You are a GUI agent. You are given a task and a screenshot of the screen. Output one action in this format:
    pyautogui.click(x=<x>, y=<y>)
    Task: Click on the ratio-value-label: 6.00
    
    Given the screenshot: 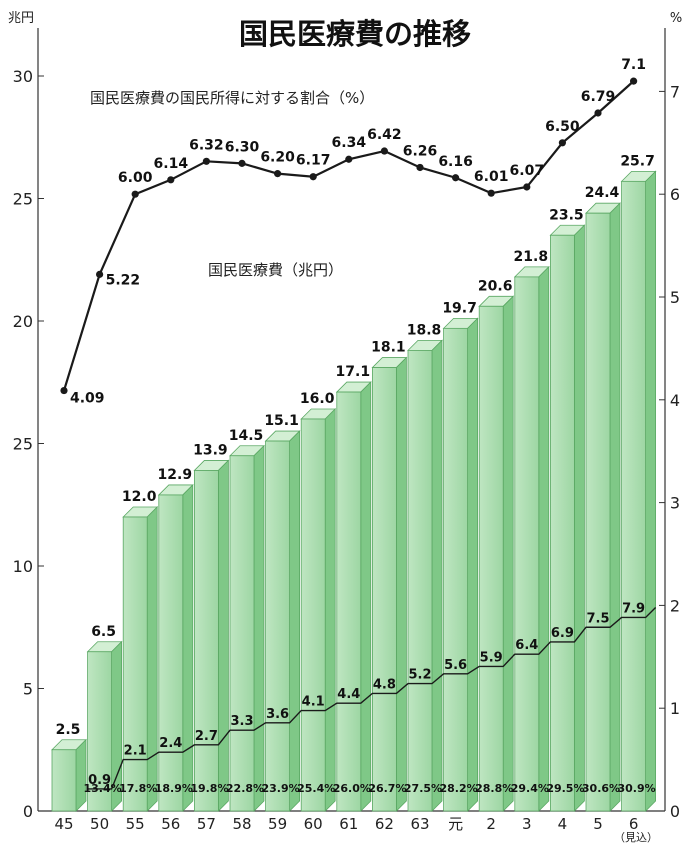 What is the action you would take?
    pyautogui.click(x=135, y=178)
    